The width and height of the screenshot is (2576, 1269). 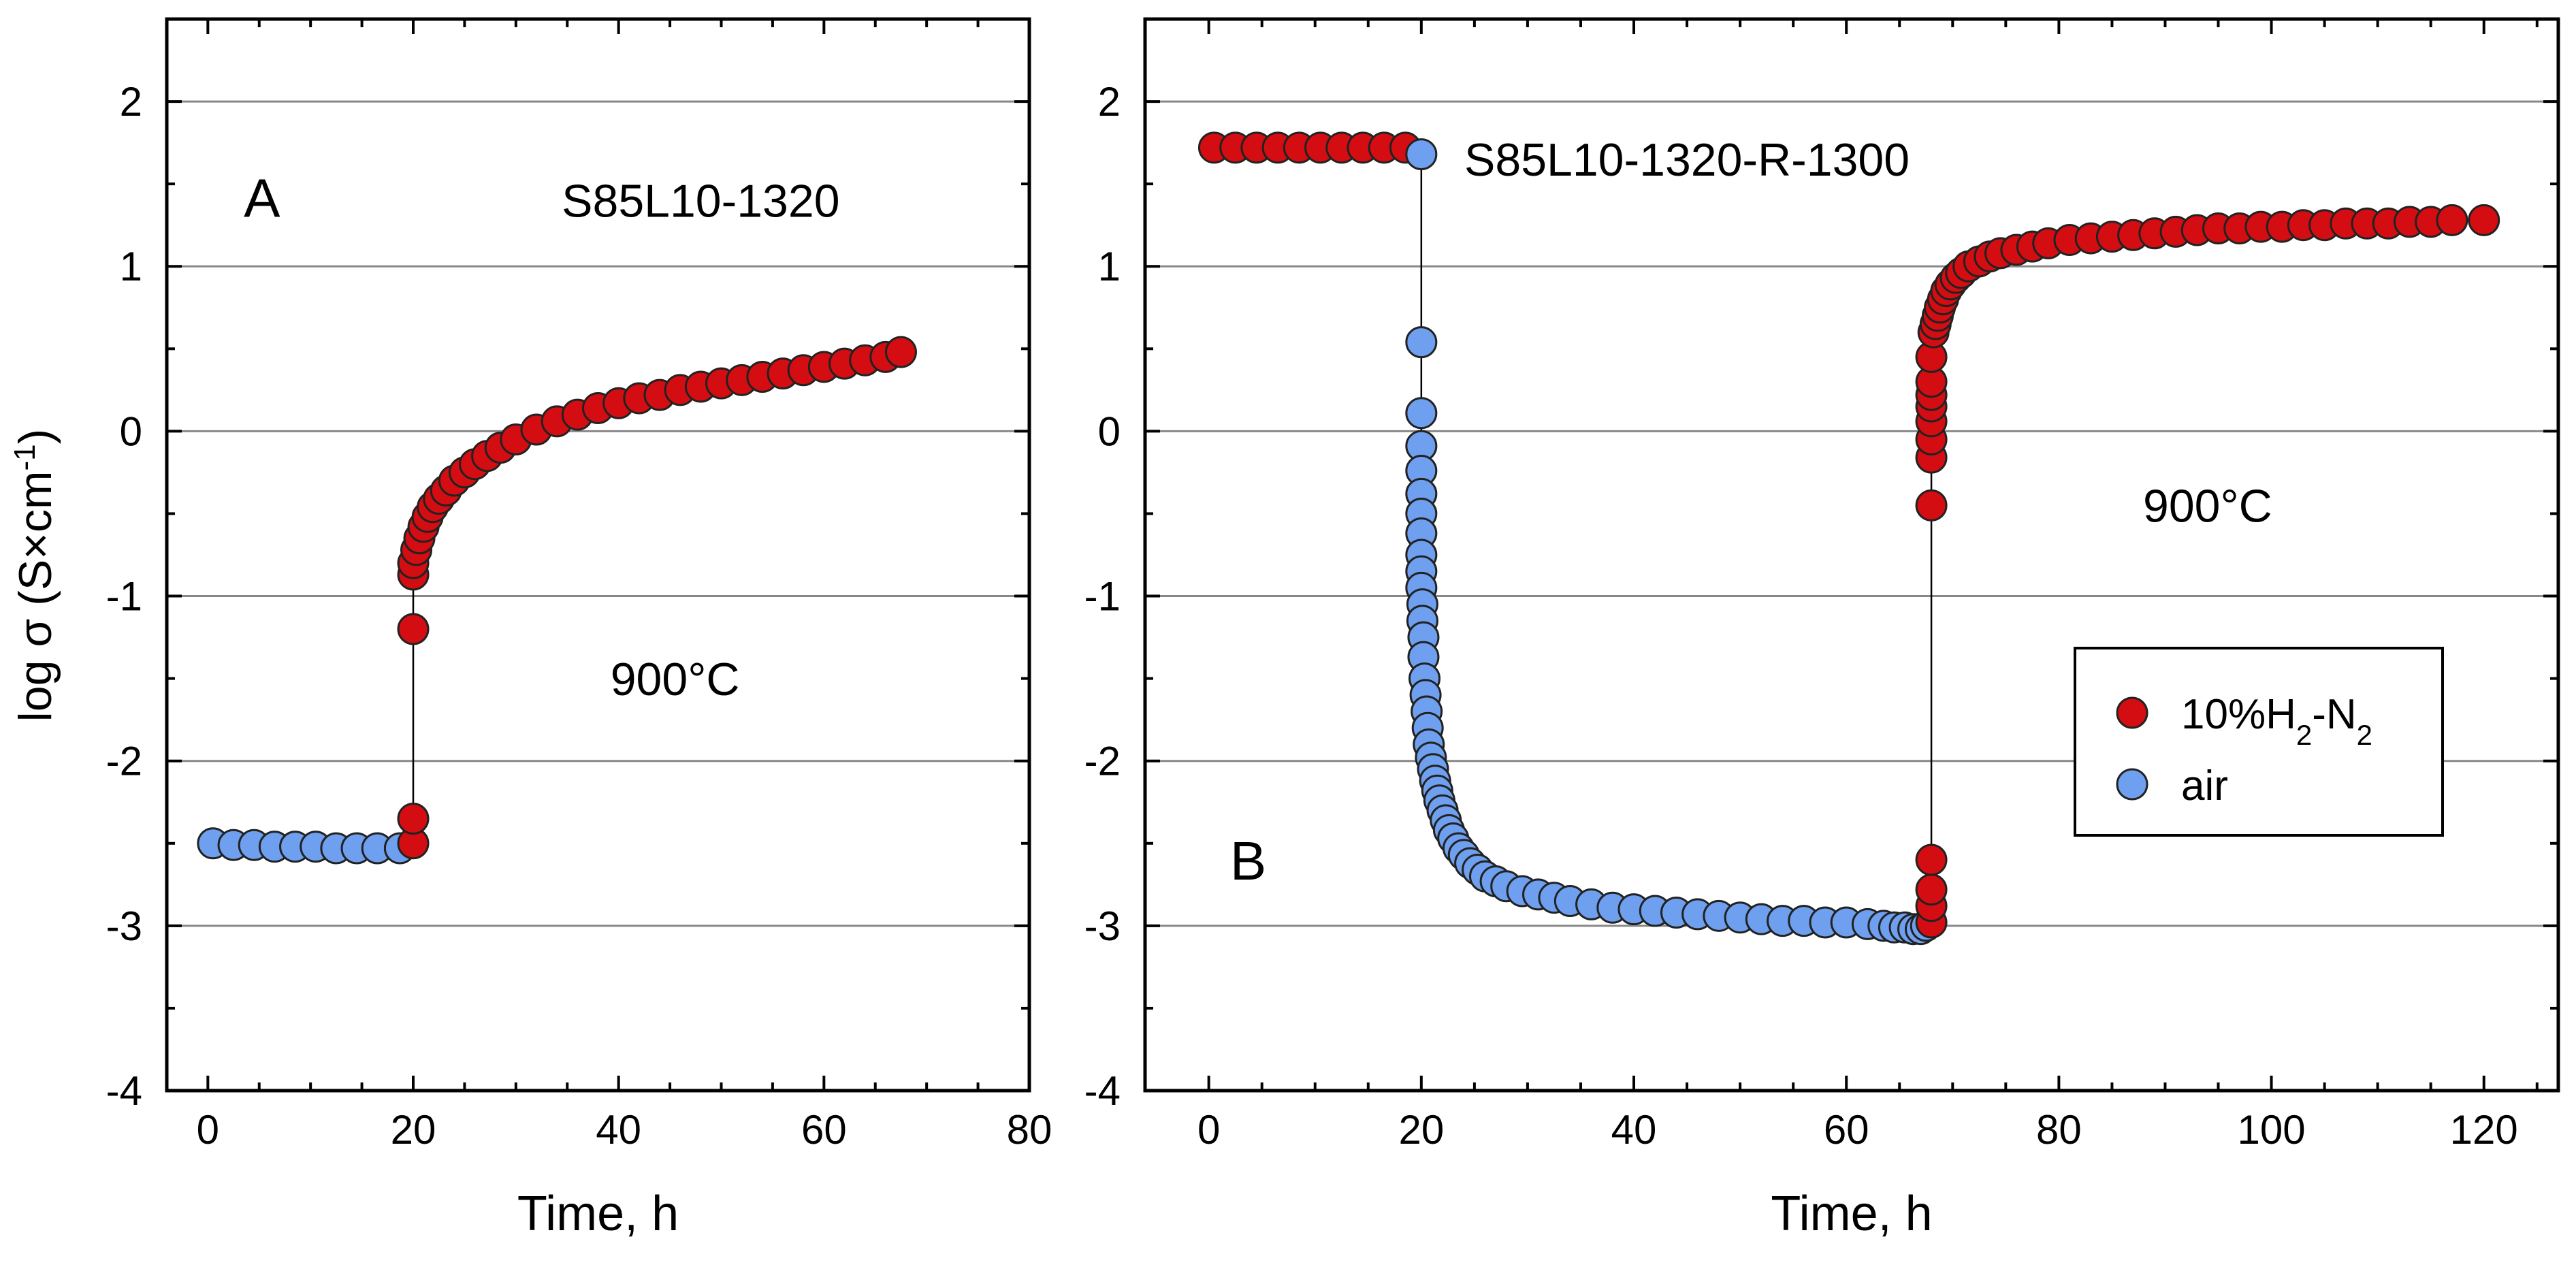 I want to click on panel-a-x-axis-label: Time, h, so click(x=598, y=1214).